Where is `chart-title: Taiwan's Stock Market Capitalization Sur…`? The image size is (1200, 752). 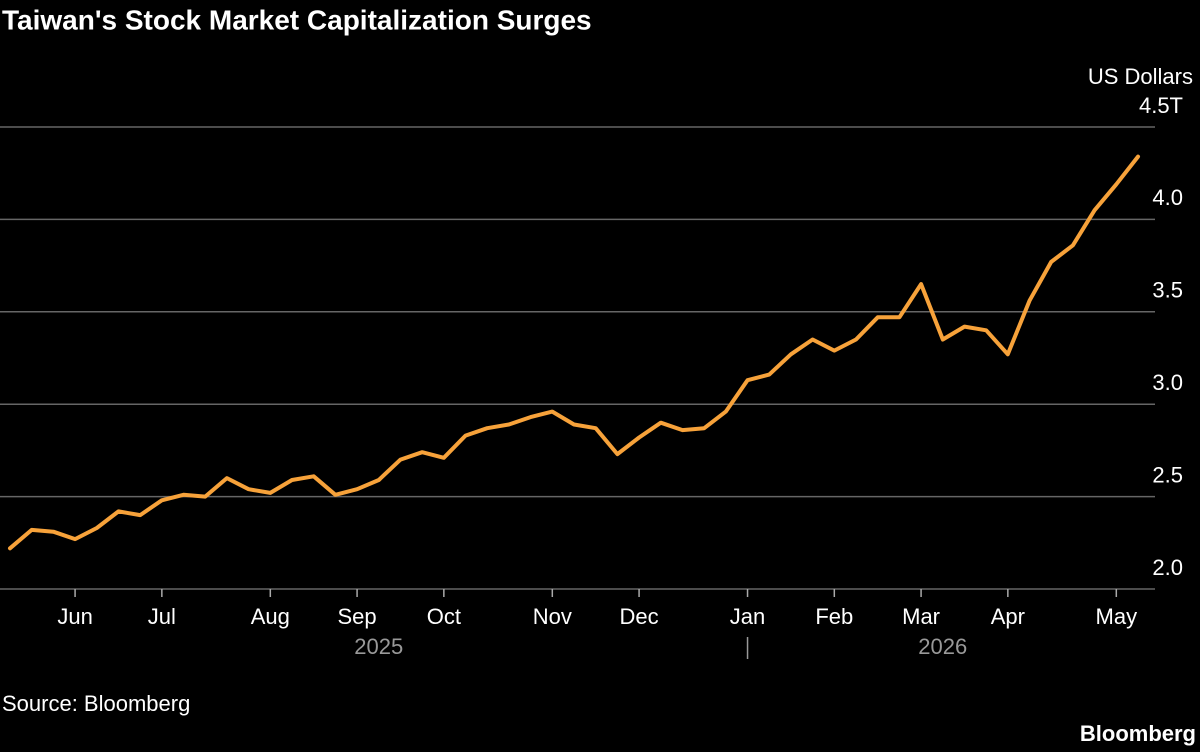 chart-title: Taiwan's Stock Market Capitalization Sur… is located at coordinates (297, 19).